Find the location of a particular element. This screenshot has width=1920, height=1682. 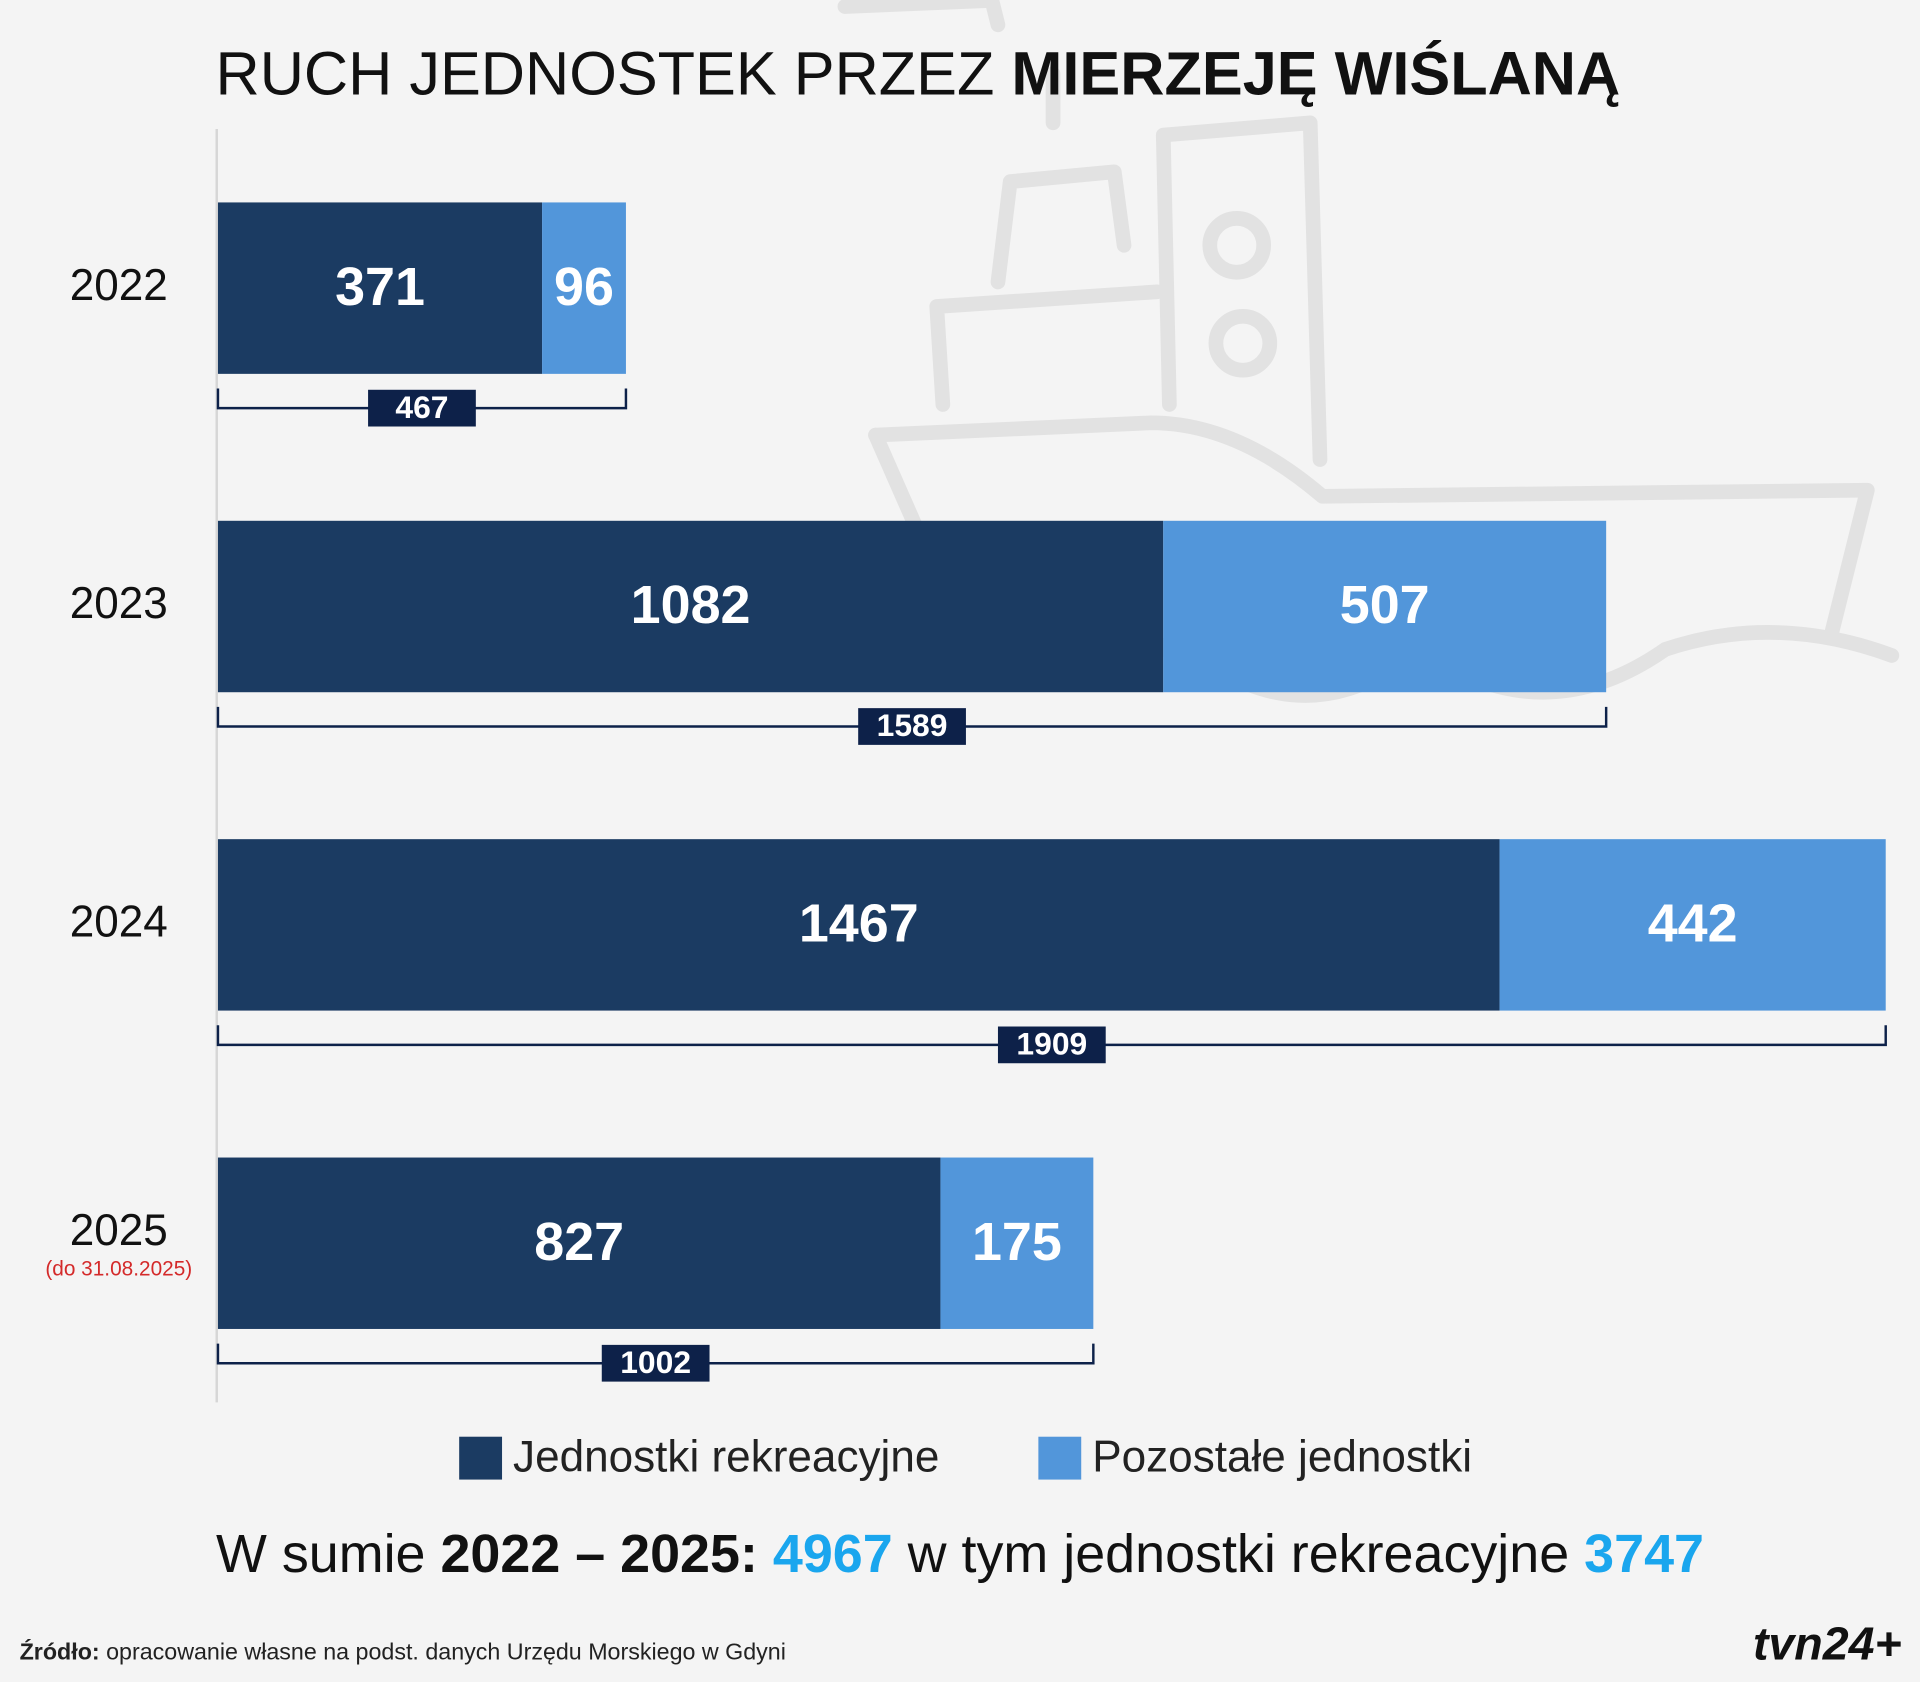

category-label: 2024 is located at coordinates (119, 922).